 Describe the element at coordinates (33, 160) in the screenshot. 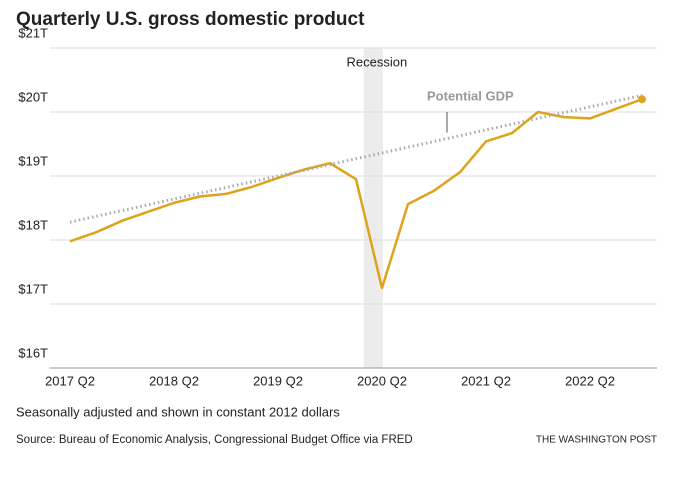

I see `y-tick-label: $19T` at that location.